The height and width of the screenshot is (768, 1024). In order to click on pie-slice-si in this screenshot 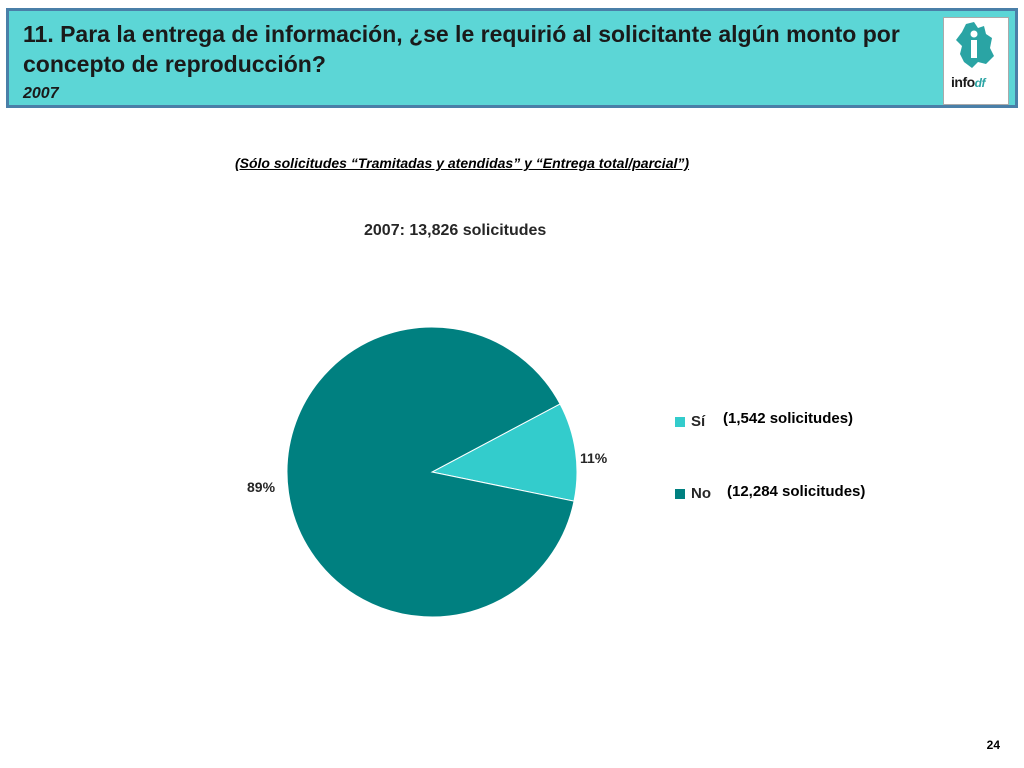, I will do `click(504, 452)`.